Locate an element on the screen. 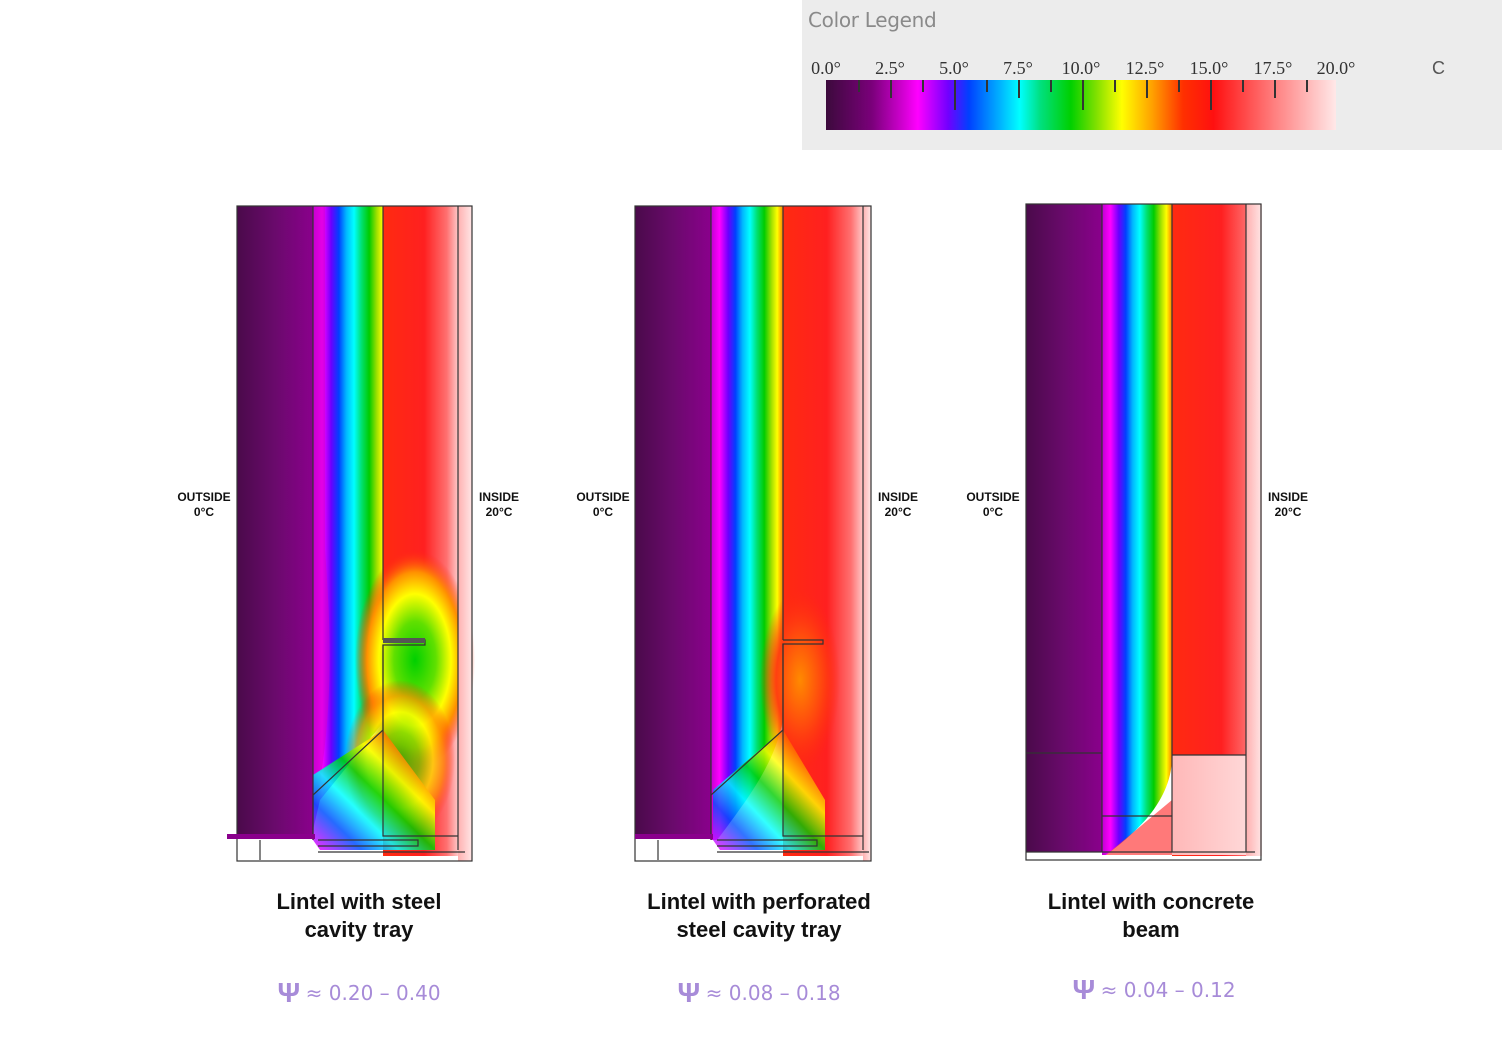  legend-tick-label: 20.0° is located at coordinates (1336, 68).